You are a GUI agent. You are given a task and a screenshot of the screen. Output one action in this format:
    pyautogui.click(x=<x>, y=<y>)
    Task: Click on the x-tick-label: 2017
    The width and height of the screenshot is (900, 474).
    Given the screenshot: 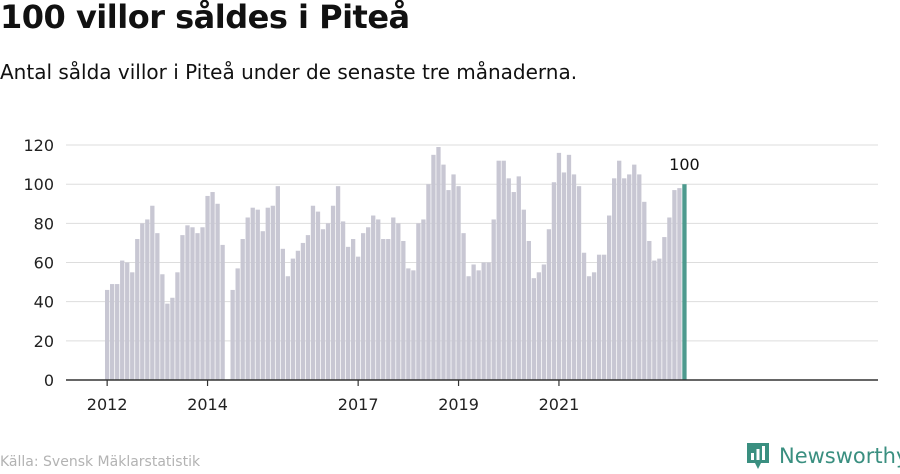 What is the action you would take?
    pyautogui.click(x=358, y=404)
    